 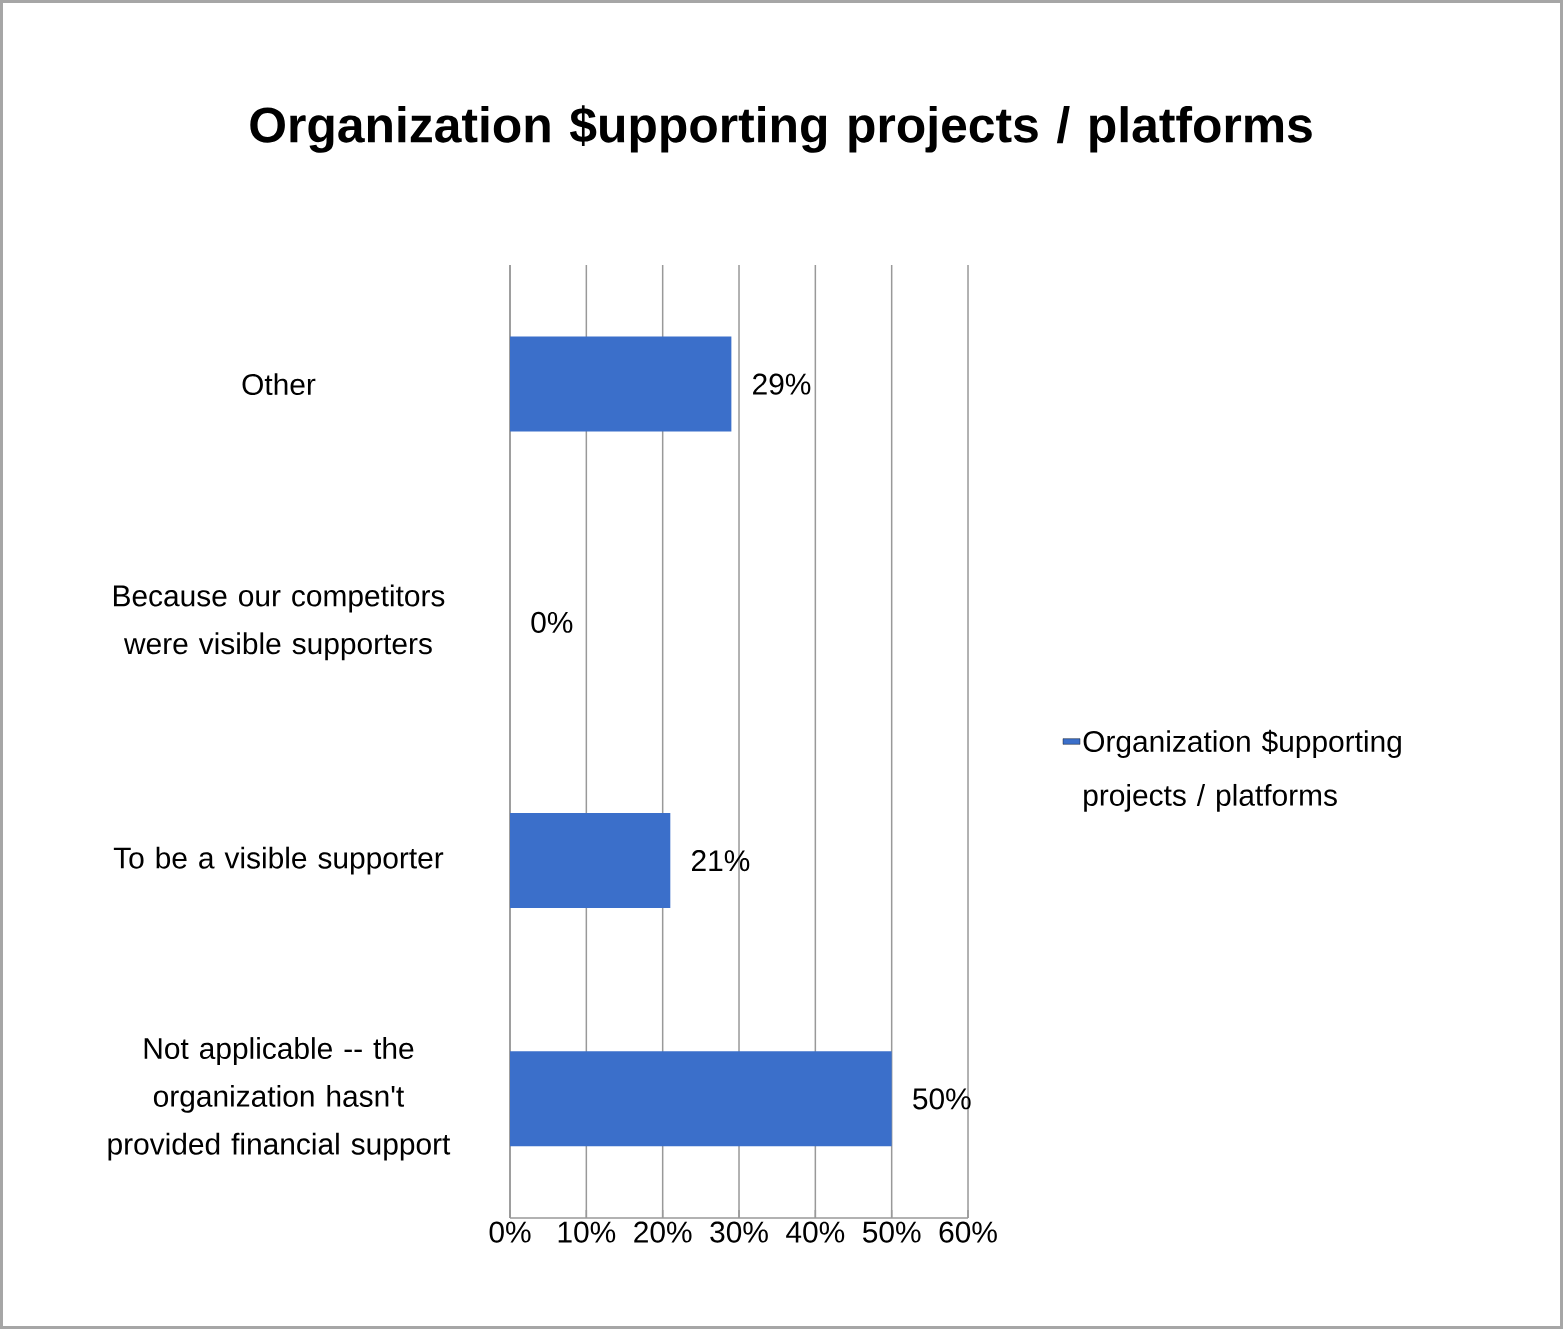 I want to click on data-label: 0%, so click(x=552, y=622).